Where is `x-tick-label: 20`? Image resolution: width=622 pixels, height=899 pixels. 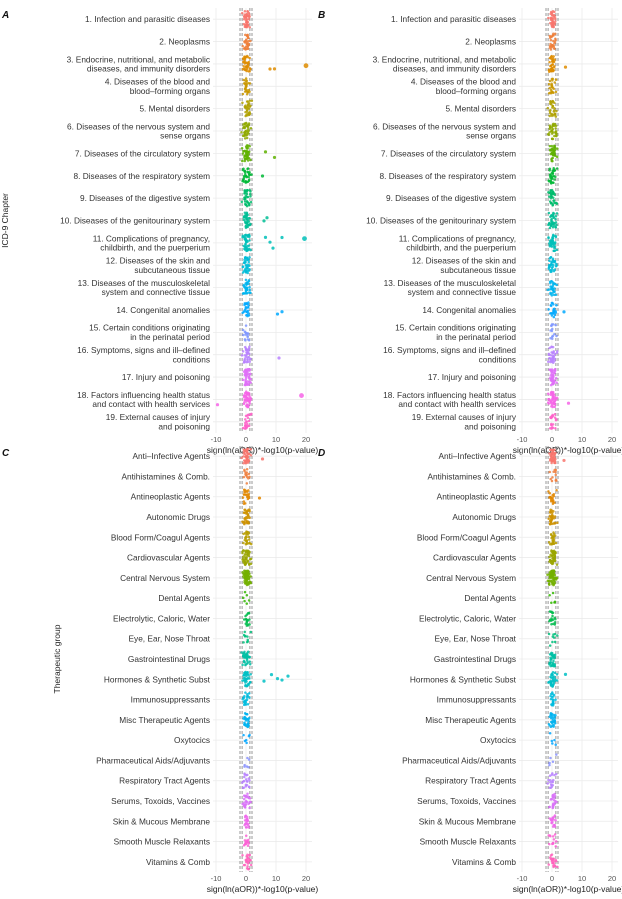
x-tick-label: 20 is located at coordinates (612, 878).